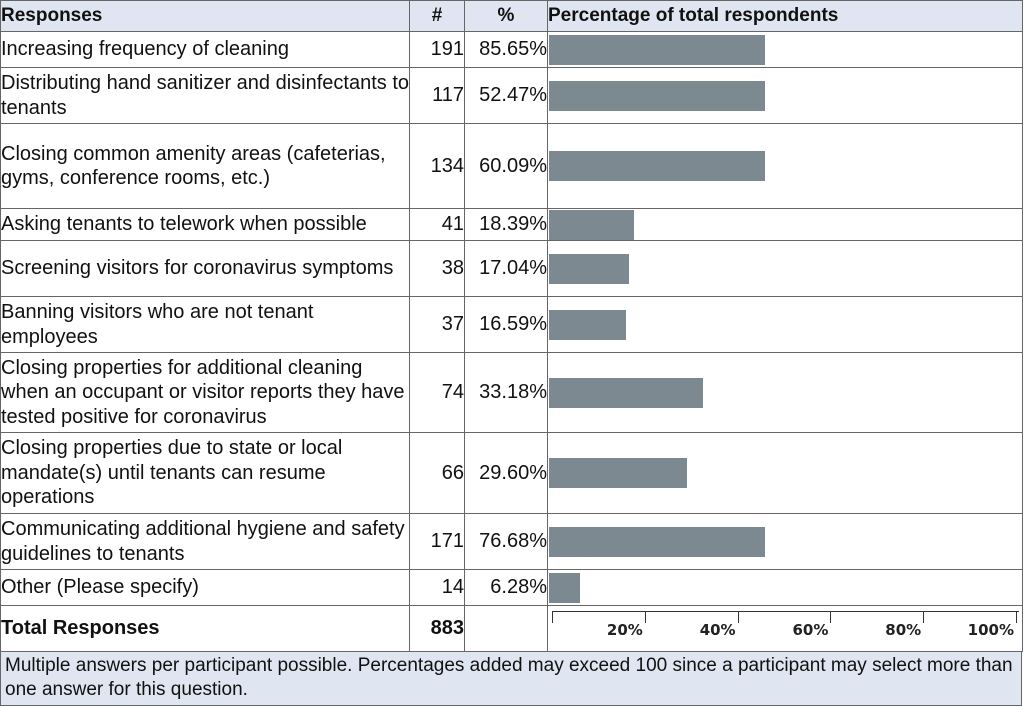 The image size is (1024, 706). What do you see at coordinates (205, 16) in the screenshot?
I see `header-responses: Responses` at bounding box center [205, 16].